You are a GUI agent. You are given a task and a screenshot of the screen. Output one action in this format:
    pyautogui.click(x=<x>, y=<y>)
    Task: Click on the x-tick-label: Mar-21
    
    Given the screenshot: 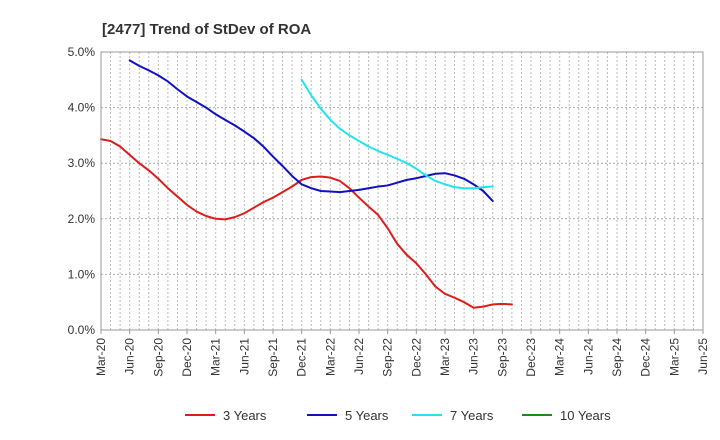 What is the action you would take?
    pyautogui.click(x=216, y=357)
    